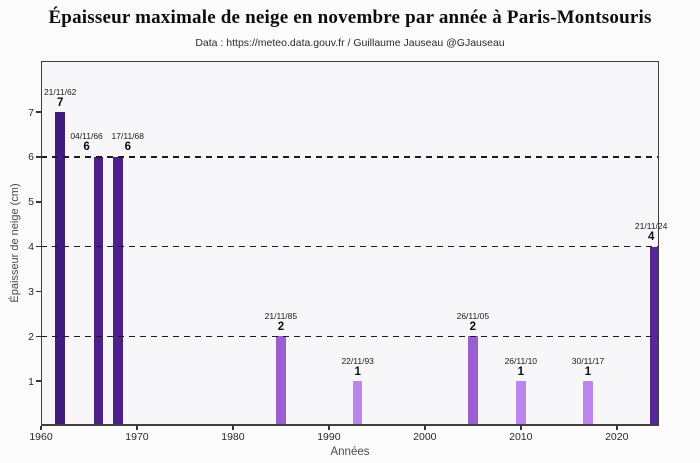  What do you see at coordinates (350, 452) in the screenshot?
I see `x-axis-title: Années` at bounding box center [350, 452].